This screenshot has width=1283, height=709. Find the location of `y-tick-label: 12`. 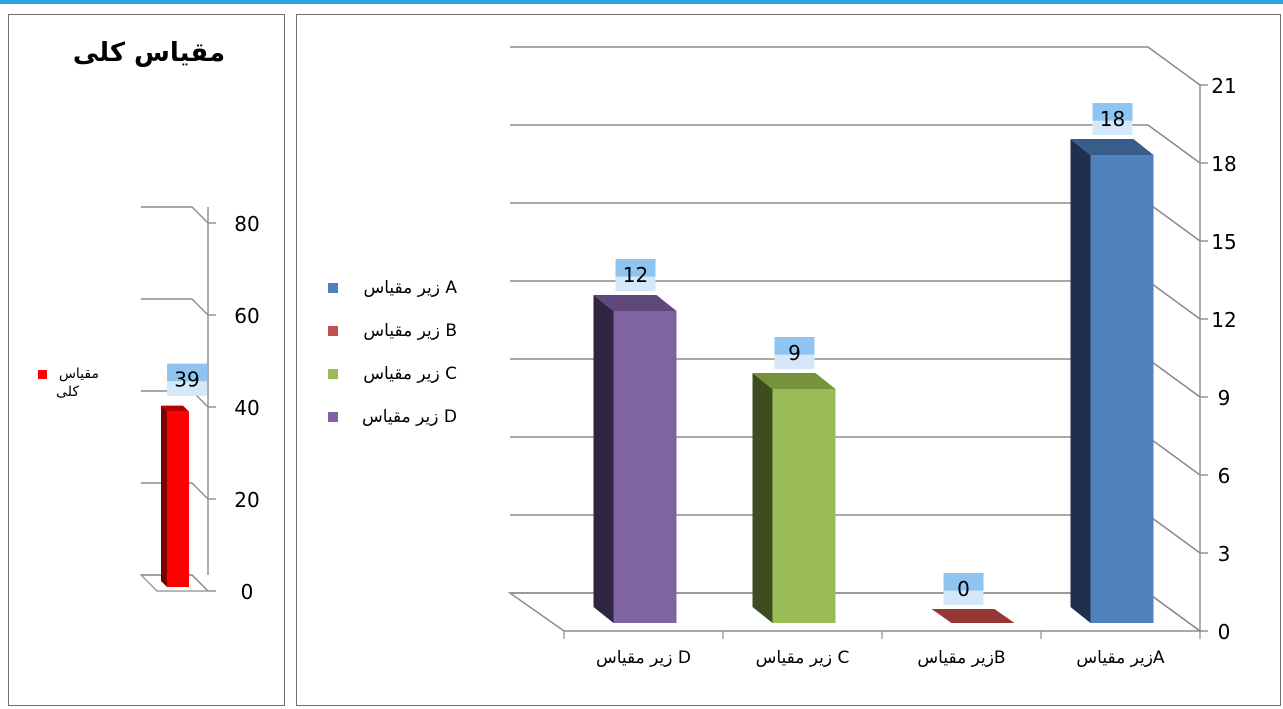

y-tick-label: 12 is located at coordinates (1223, 320).